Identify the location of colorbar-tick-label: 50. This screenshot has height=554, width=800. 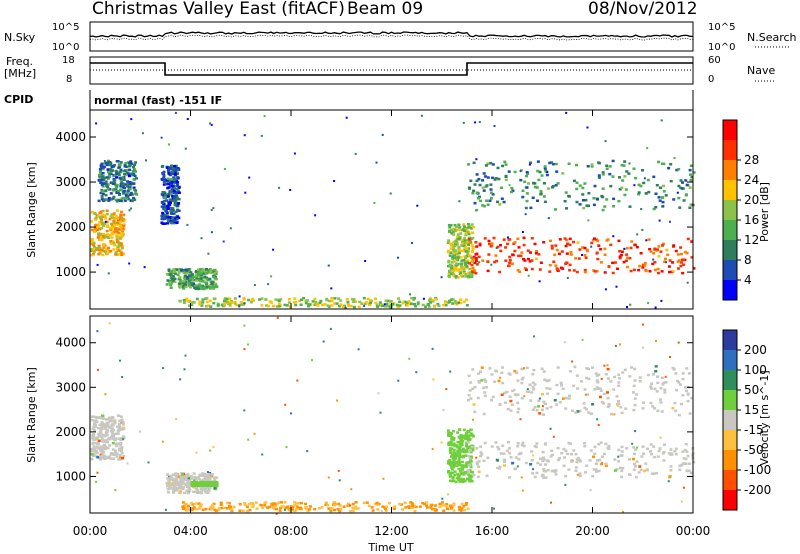
(751, 390).